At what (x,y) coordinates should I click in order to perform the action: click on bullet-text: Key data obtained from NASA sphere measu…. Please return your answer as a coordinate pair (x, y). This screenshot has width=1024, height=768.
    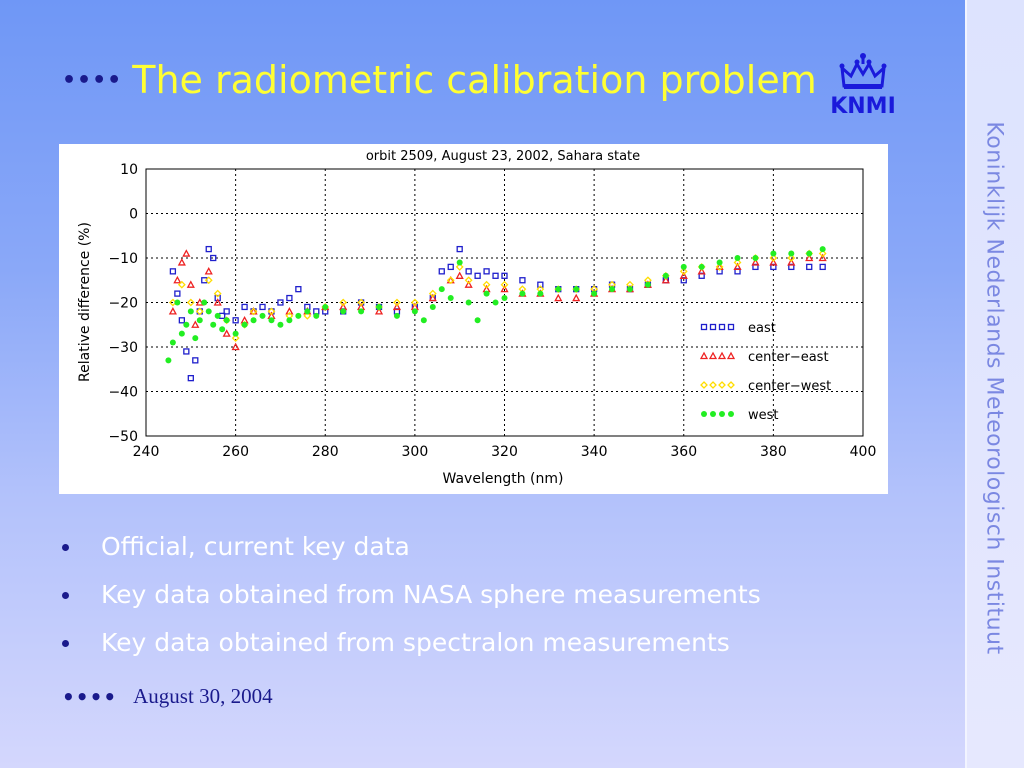
    Looking at the image, I should click on (431, 594).